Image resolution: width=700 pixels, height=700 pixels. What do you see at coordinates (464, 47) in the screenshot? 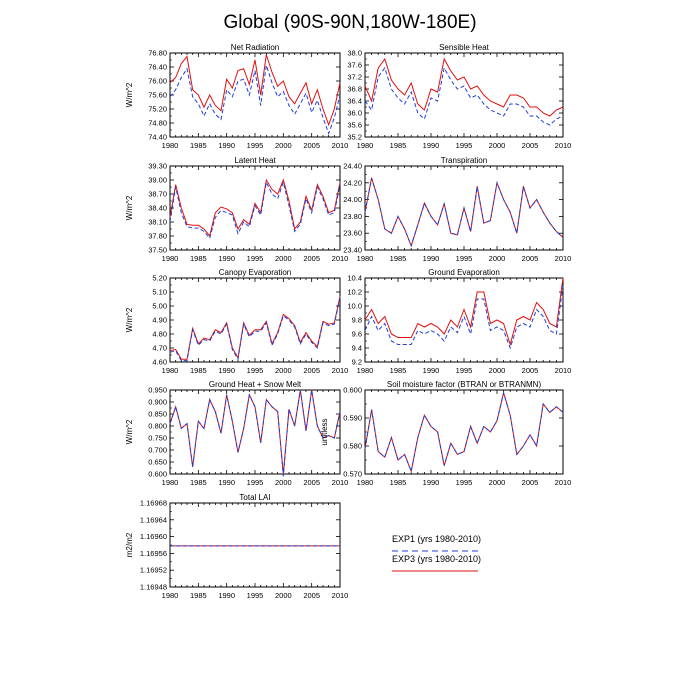
I see `panel-title: Sensible Heat` at bounding box center [464, 47].